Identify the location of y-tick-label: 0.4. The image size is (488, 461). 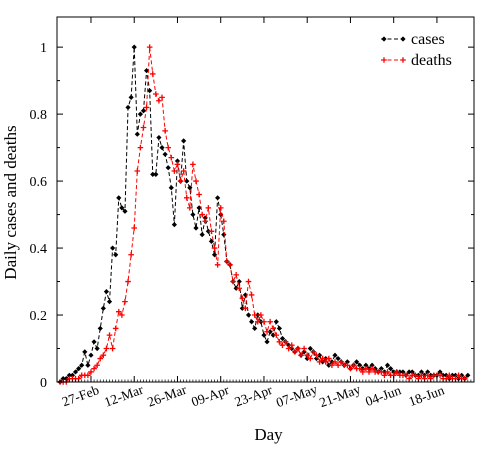
(39, 249).